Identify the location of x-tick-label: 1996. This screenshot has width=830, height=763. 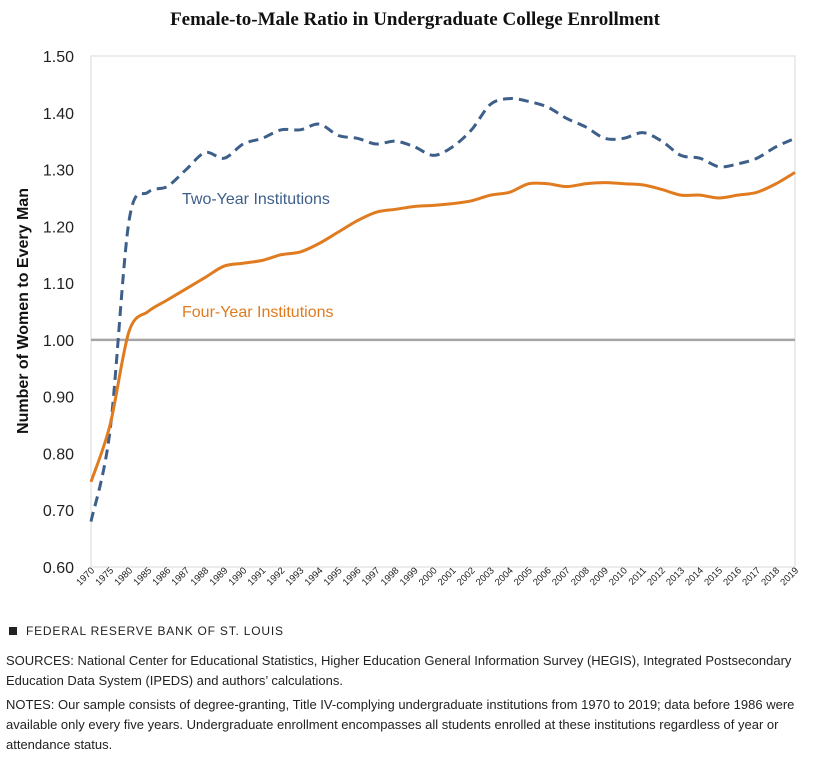
(352, 576).